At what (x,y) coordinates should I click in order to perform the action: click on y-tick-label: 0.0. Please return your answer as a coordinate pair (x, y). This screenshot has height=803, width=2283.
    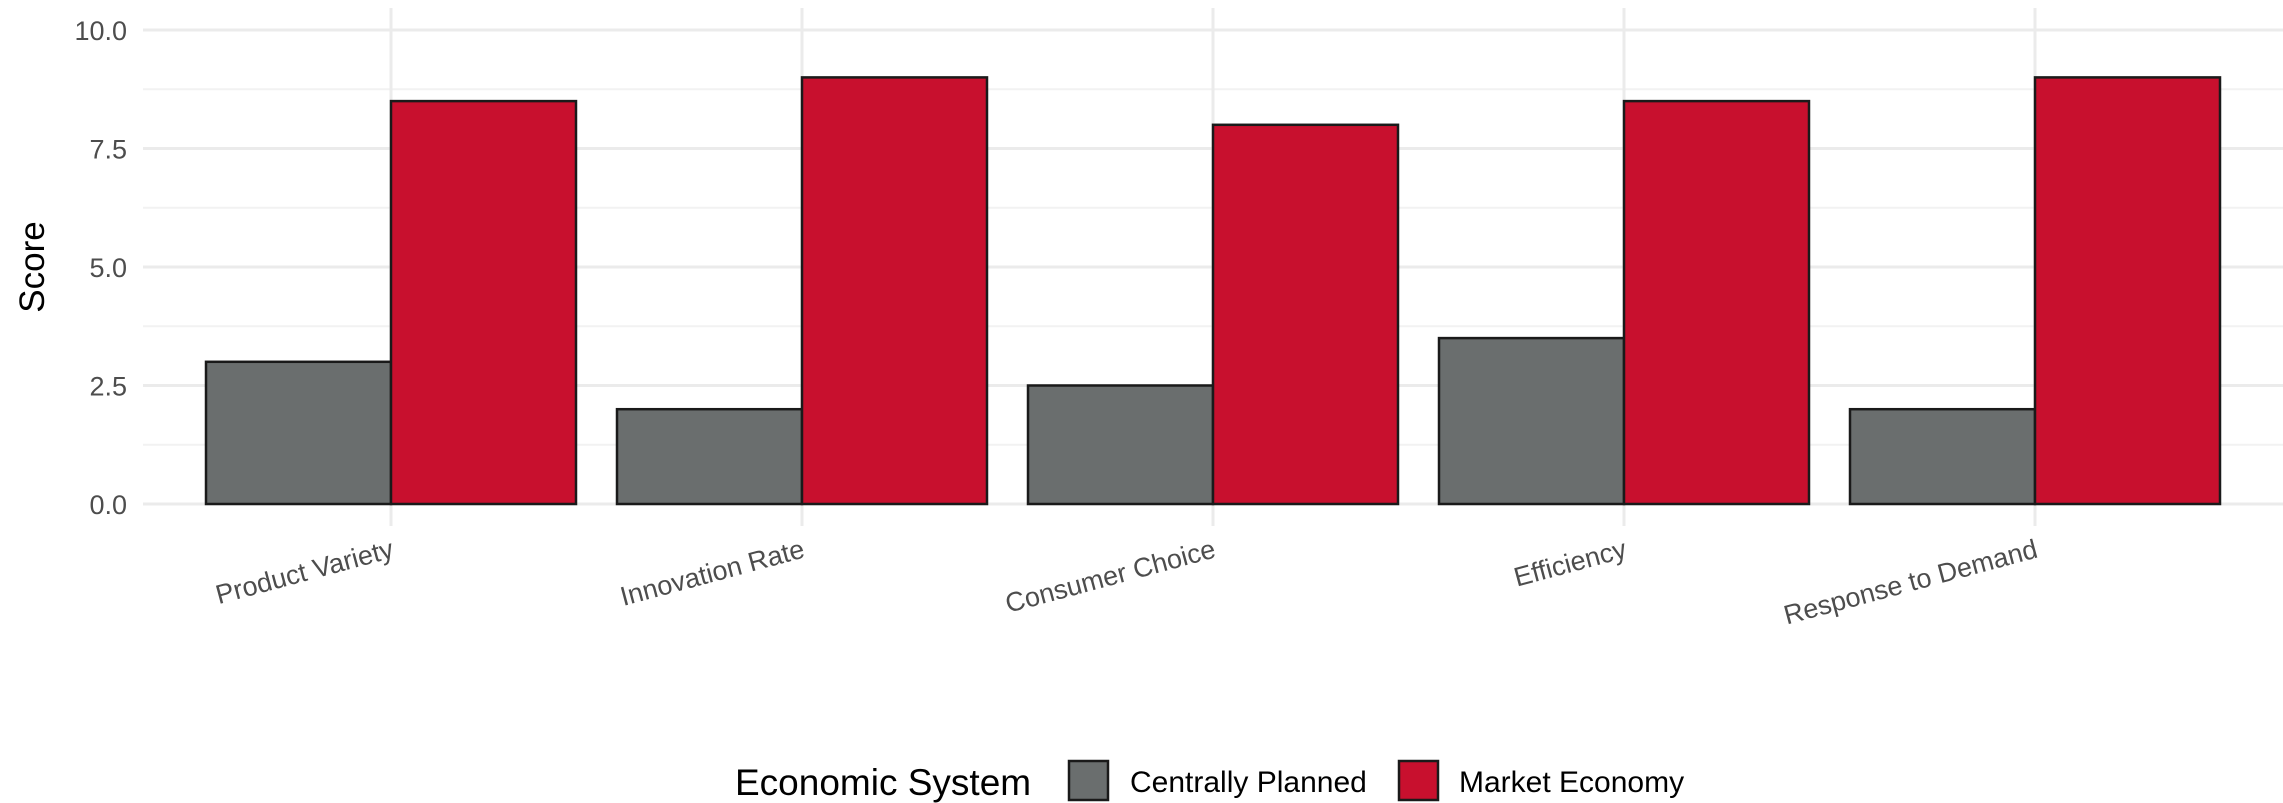
    Looking at the image, I should click on (108, 505).